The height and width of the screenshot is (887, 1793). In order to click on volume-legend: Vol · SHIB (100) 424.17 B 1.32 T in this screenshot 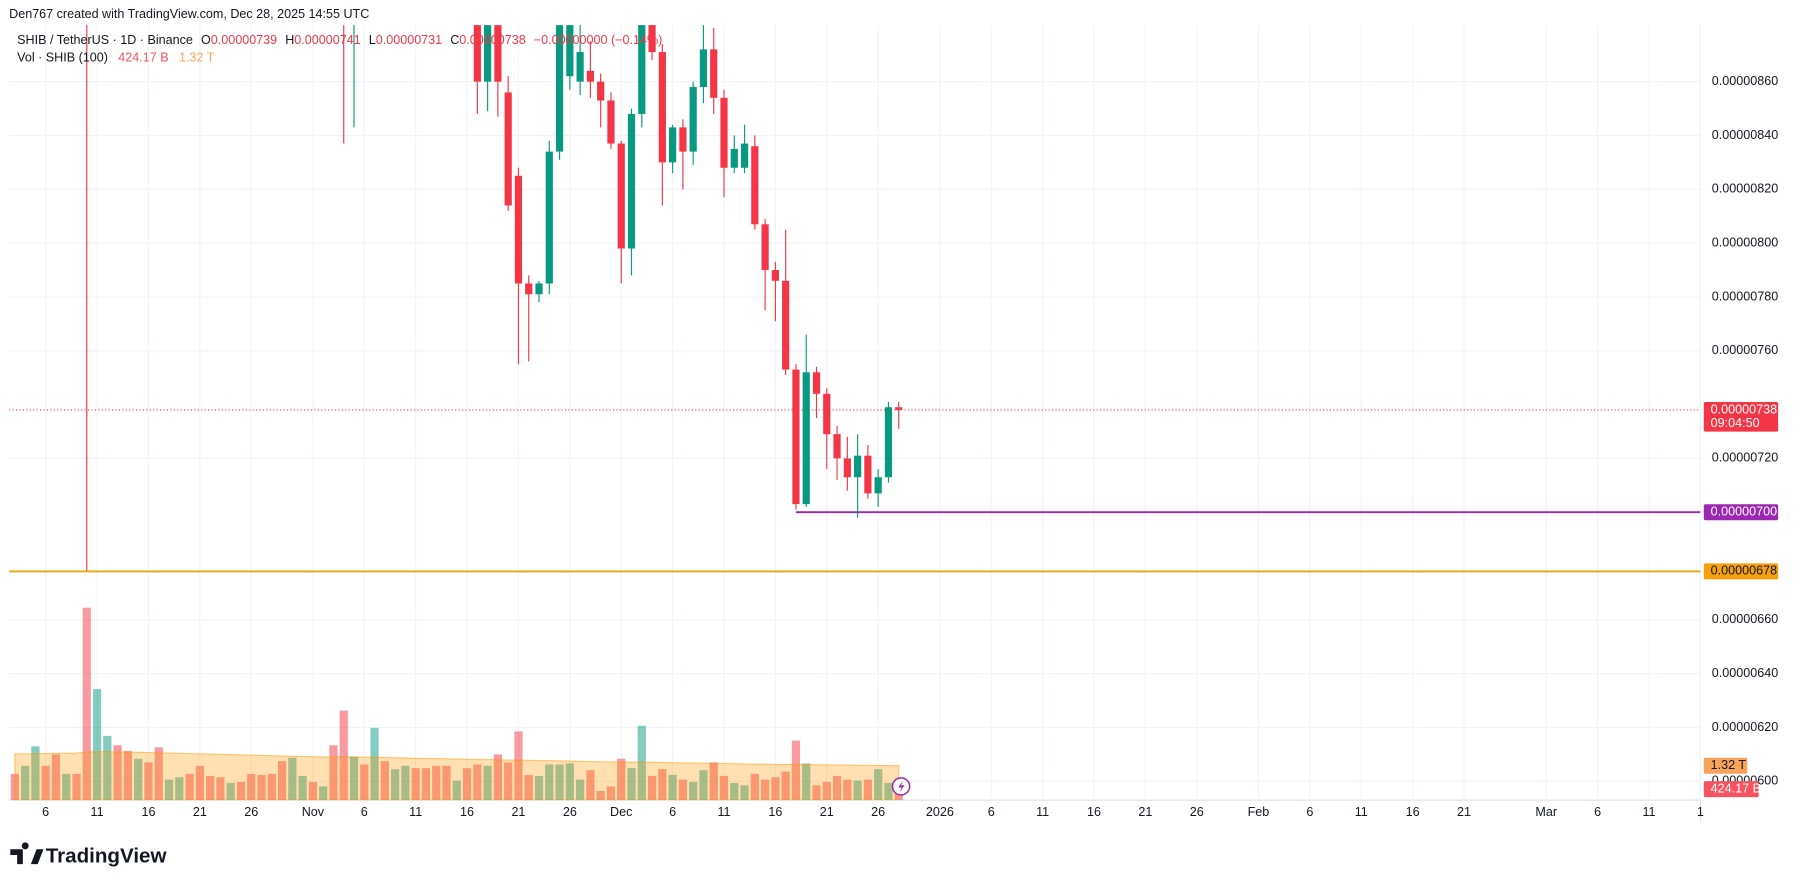, I will do `click(116, 58)`.